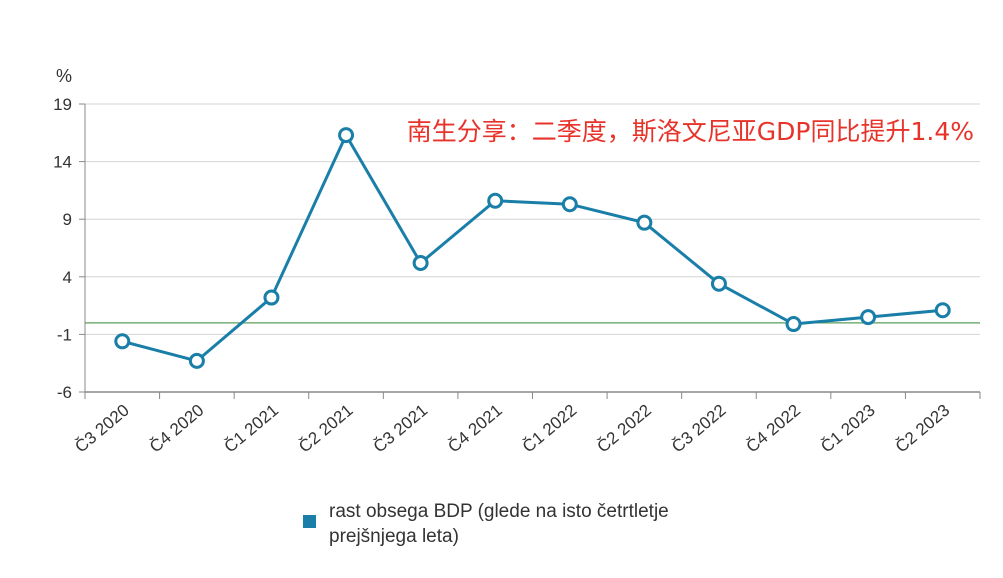  I want to click on y-tick-label: 19, so click(62, 104).